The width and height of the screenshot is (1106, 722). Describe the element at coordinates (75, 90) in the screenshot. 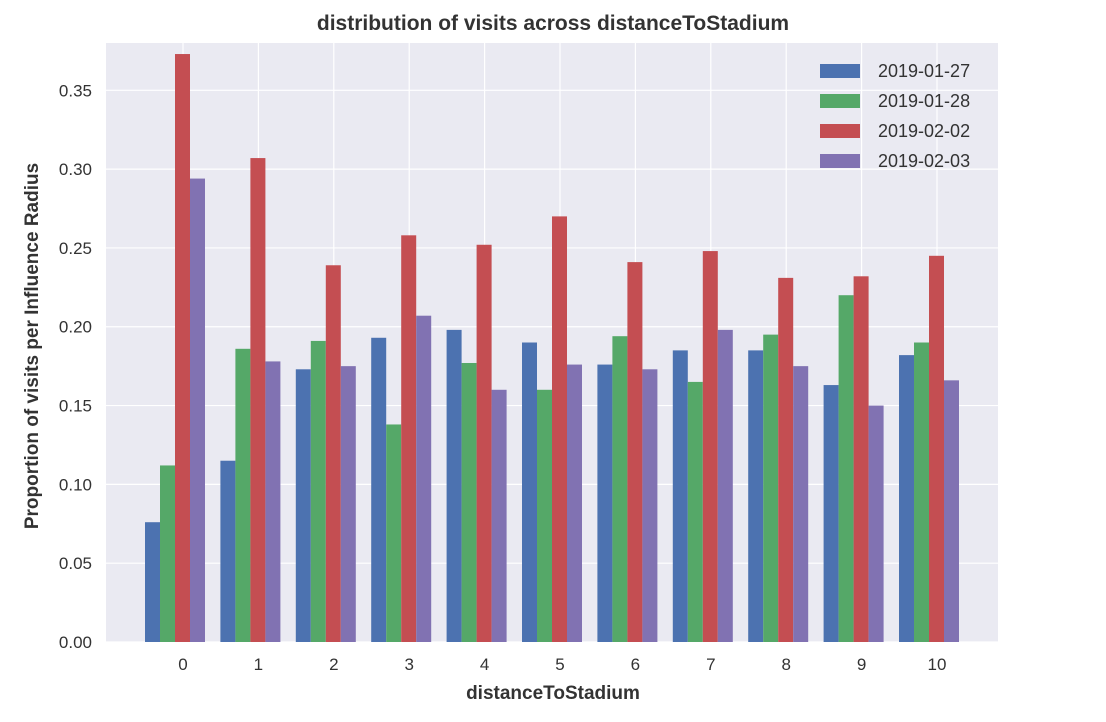

I see `y-tick-label: 0.35` at that location.